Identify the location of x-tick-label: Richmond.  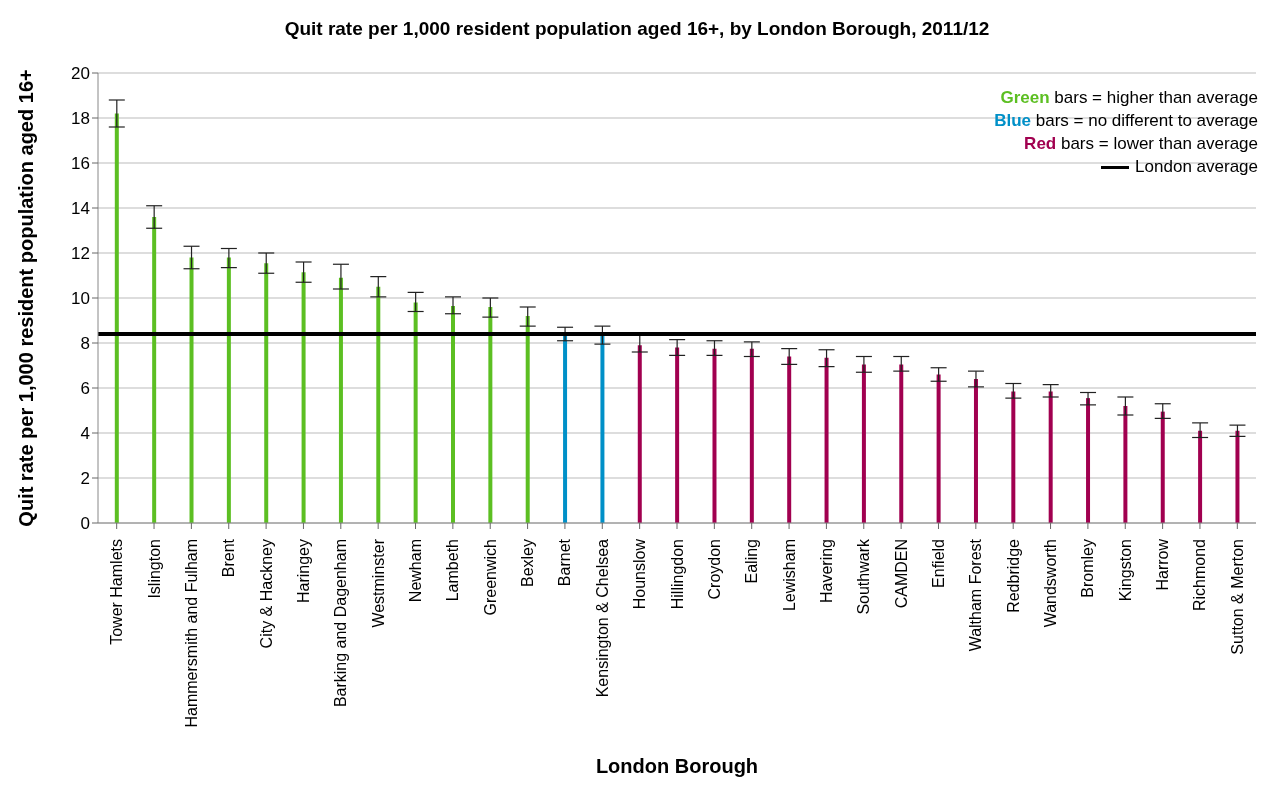
(1200, 575).